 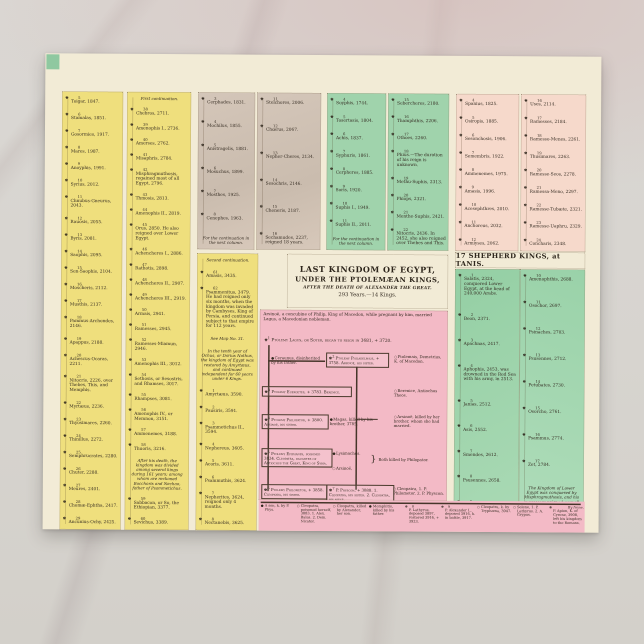 What do you see at coordinates (224, 147) in the screenshot?
I see `king-entry: ♚ 5 Anistragelis, 1881.` at bounding box center [224, 147].